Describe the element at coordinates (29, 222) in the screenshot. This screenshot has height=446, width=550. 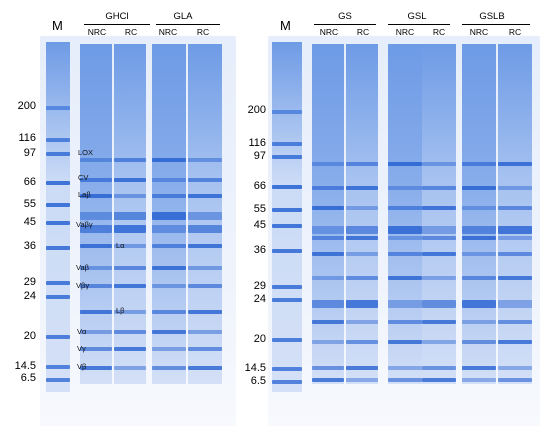
I see `left-mw-label: 45` at that location.